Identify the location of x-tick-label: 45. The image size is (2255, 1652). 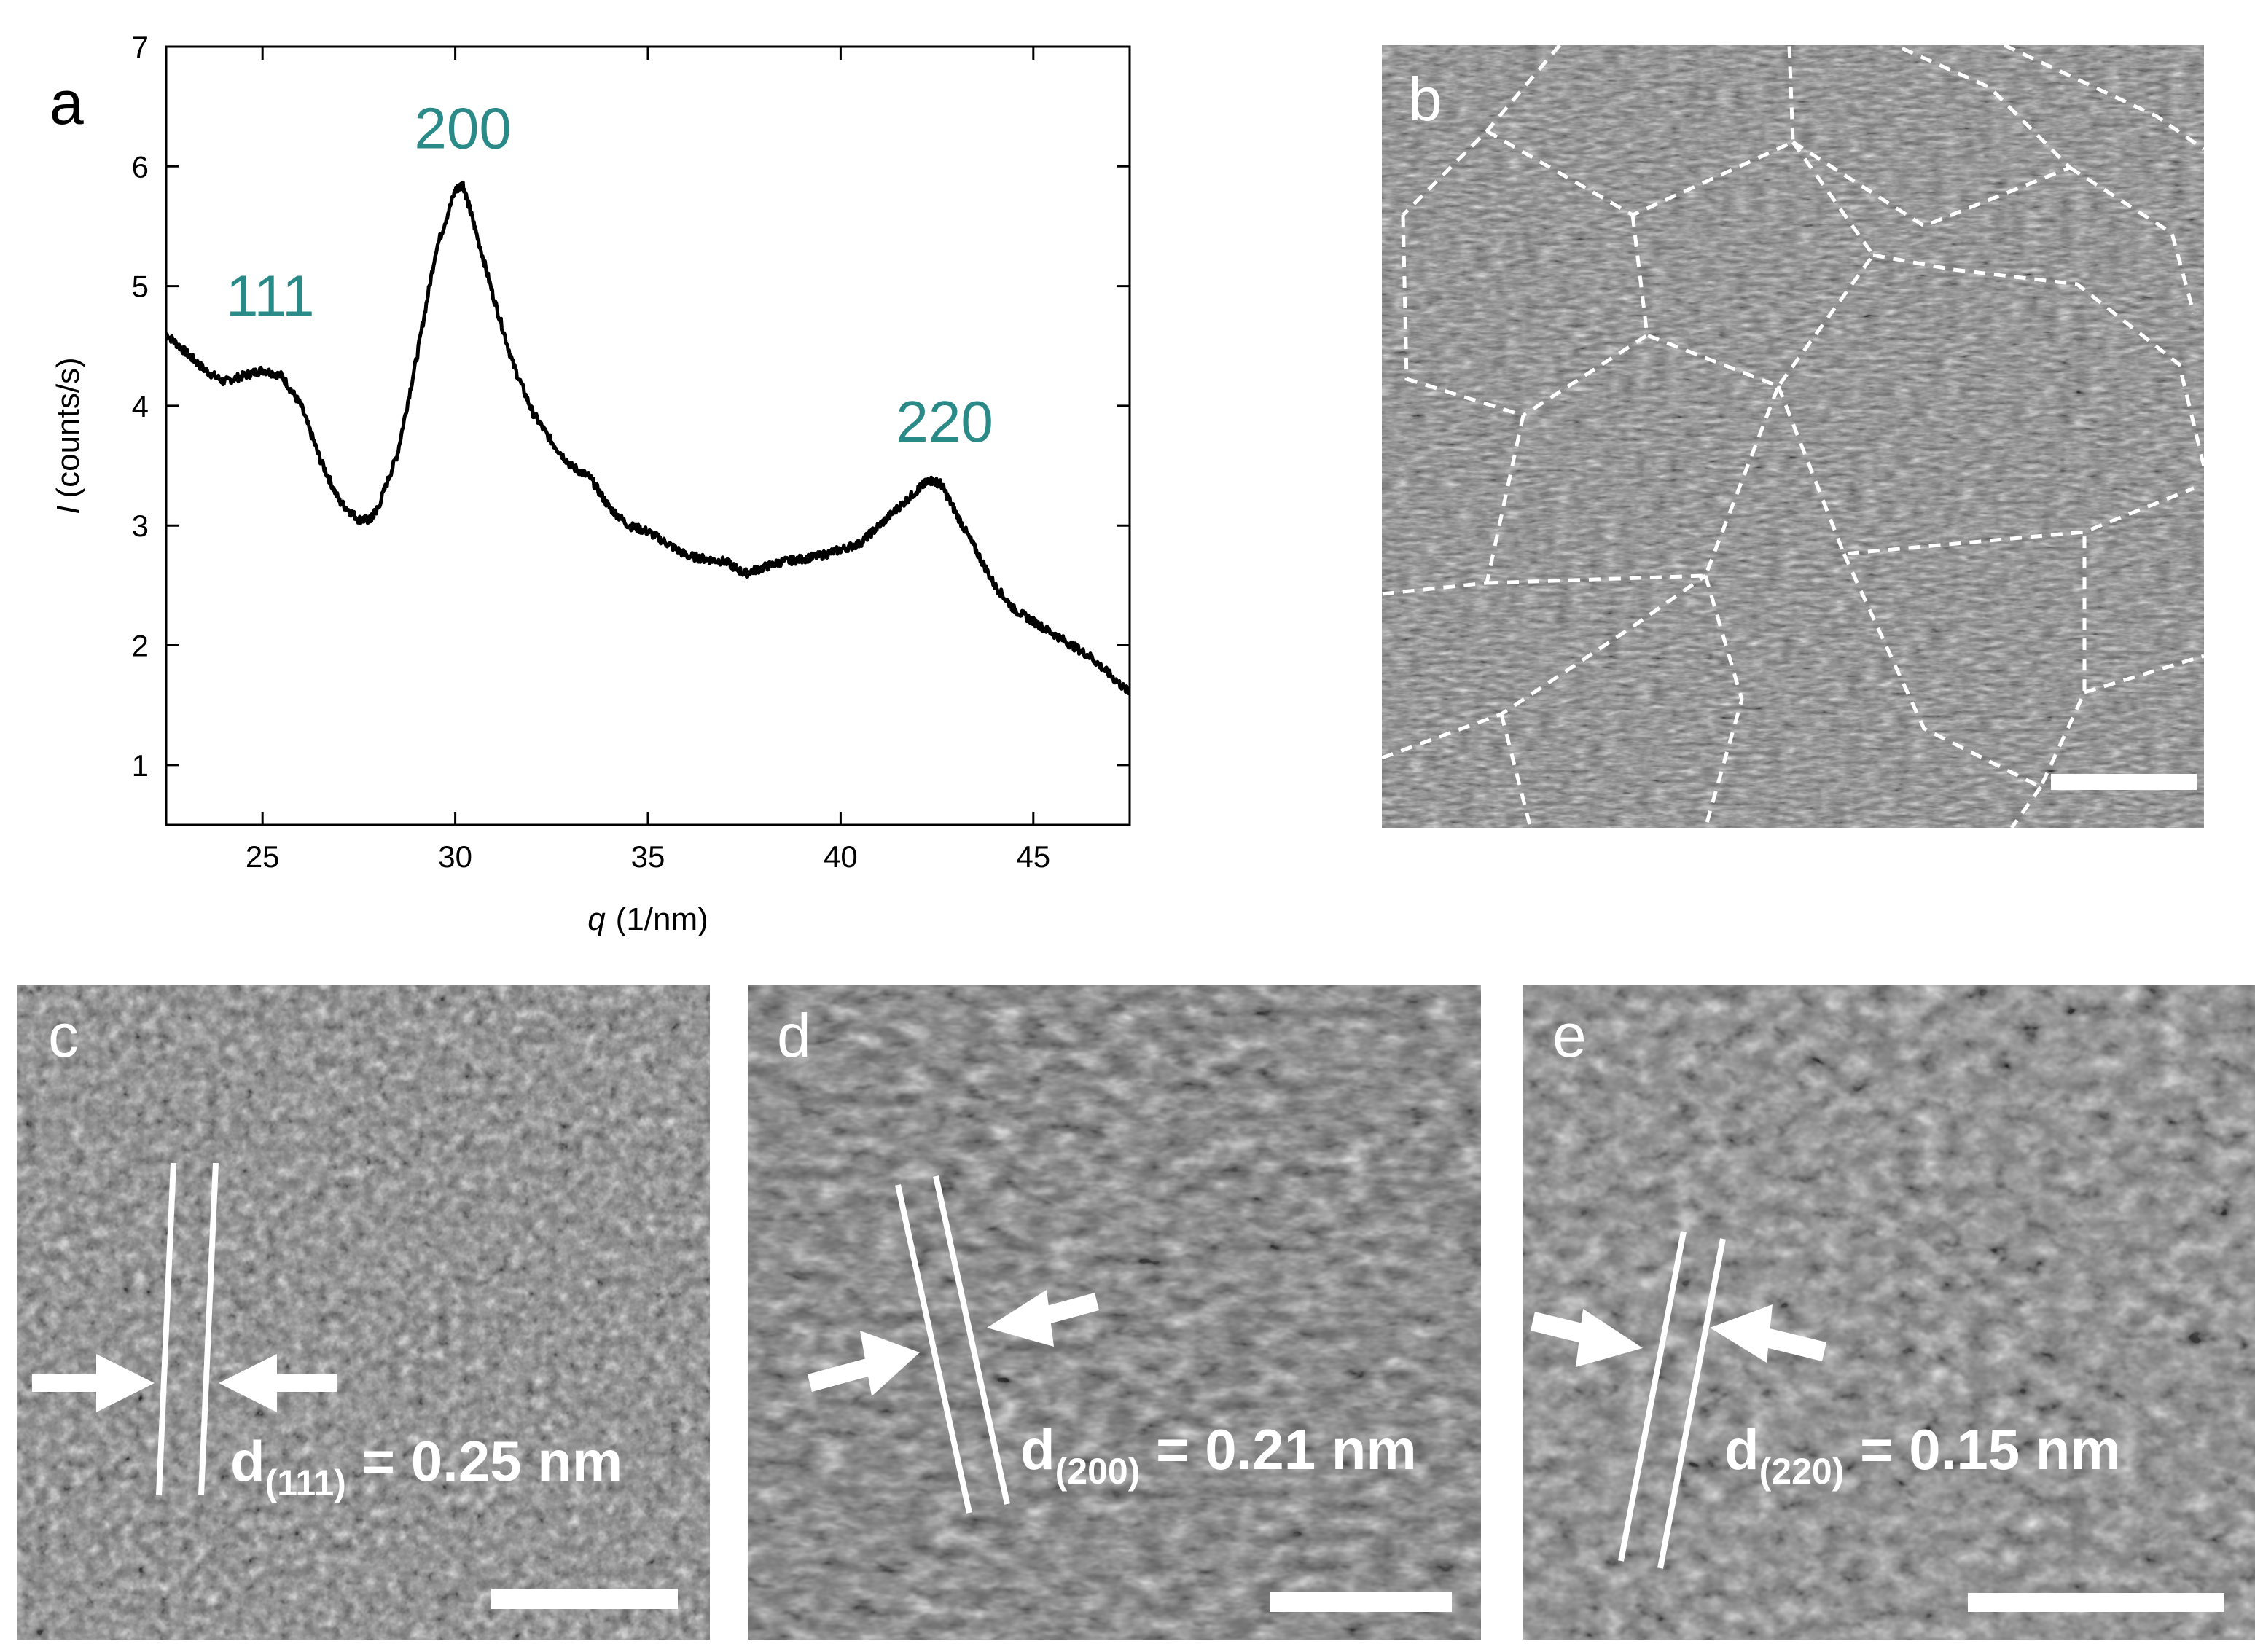
(1033, 856).